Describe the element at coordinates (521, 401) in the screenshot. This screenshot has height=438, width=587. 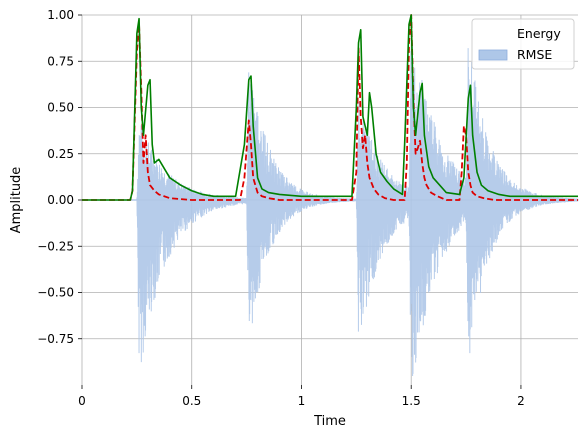
I see `x-tick-label: 2` at that location.